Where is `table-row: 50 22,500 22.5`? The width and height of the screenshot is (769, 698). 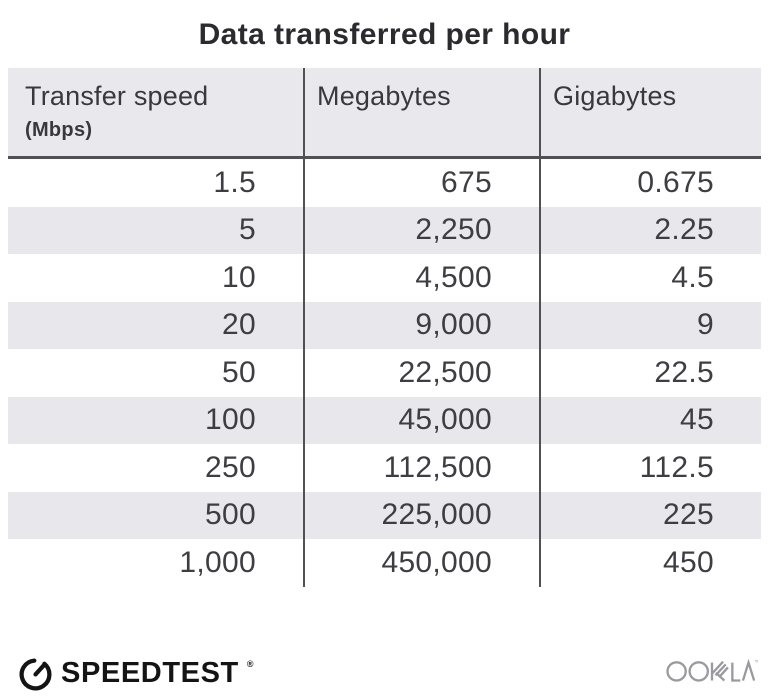
table-row: 50 22,500 22.5 is located at coordinates (384, 373).